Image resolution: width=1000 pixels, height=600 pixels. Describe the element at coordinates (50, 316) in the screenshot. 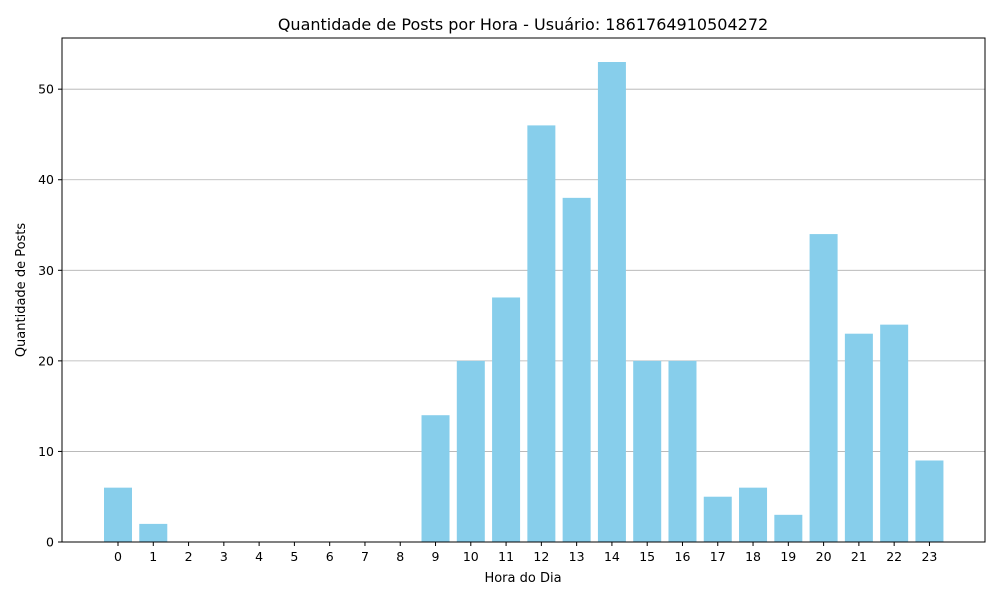

I see `y-axis-ticks: 0 10 20 30 40 50` at that location.